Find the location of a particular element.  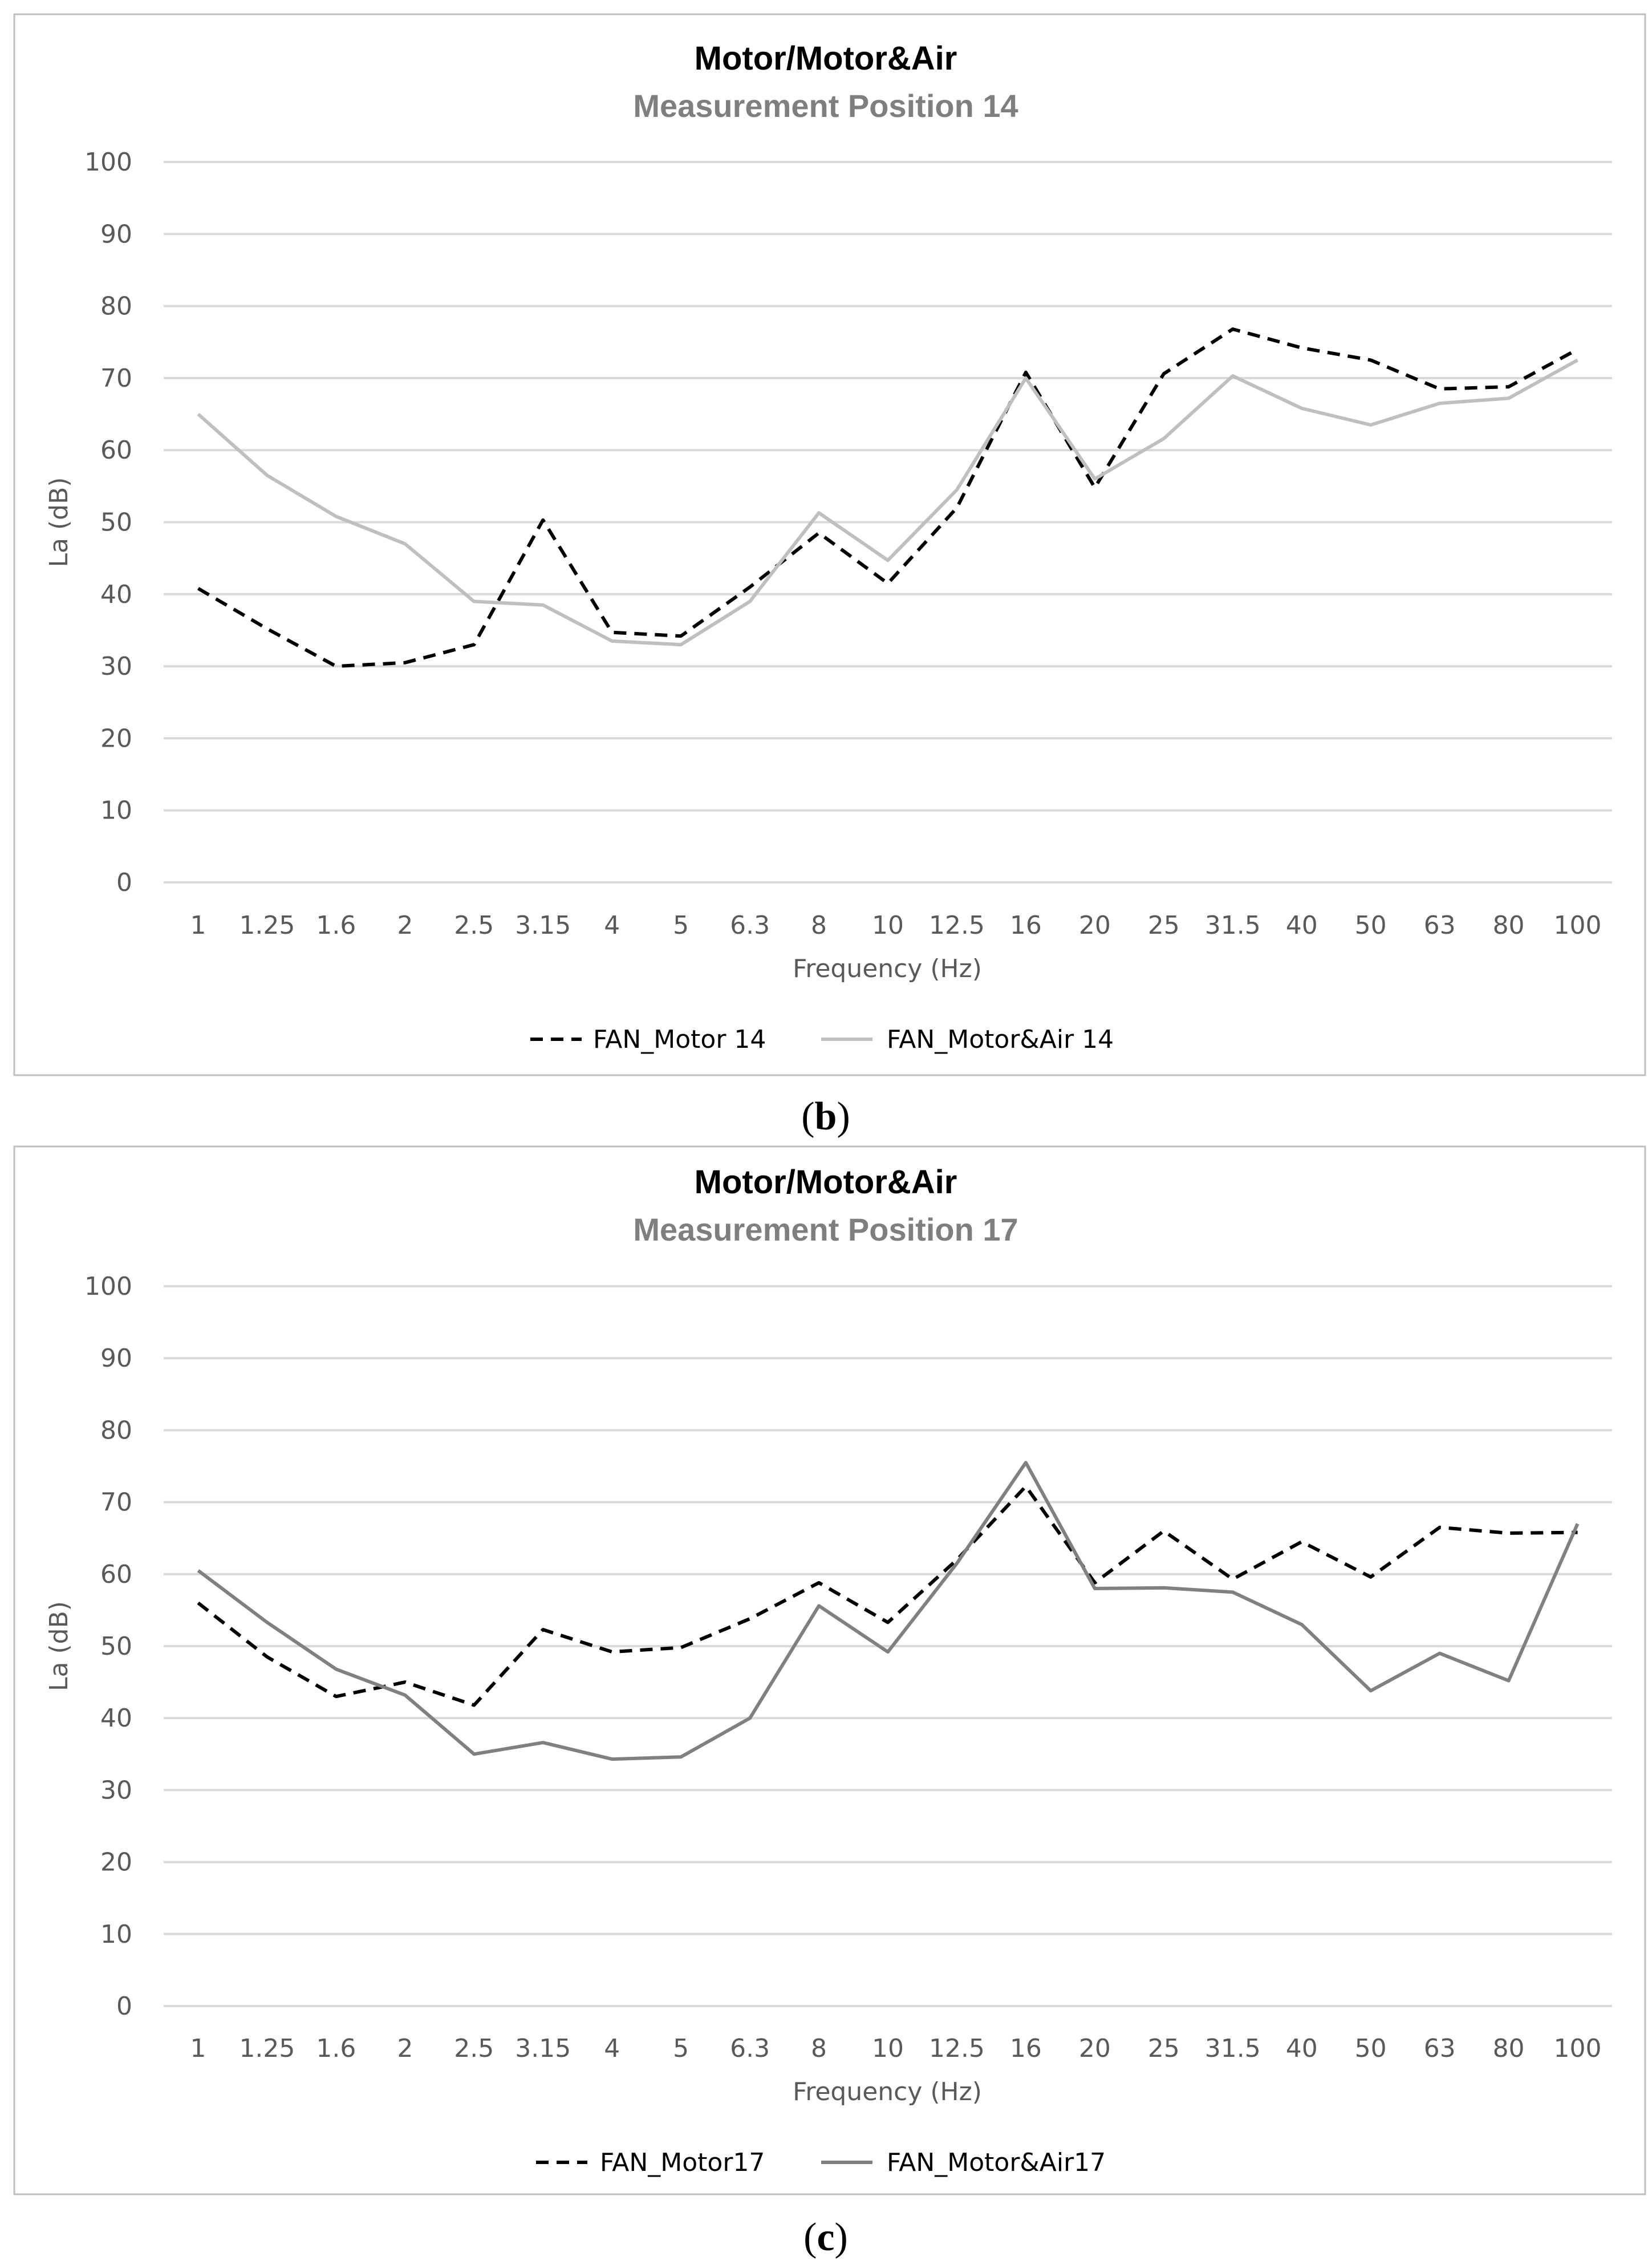

panel-label: (b) is located at coordinates (825, 1116).